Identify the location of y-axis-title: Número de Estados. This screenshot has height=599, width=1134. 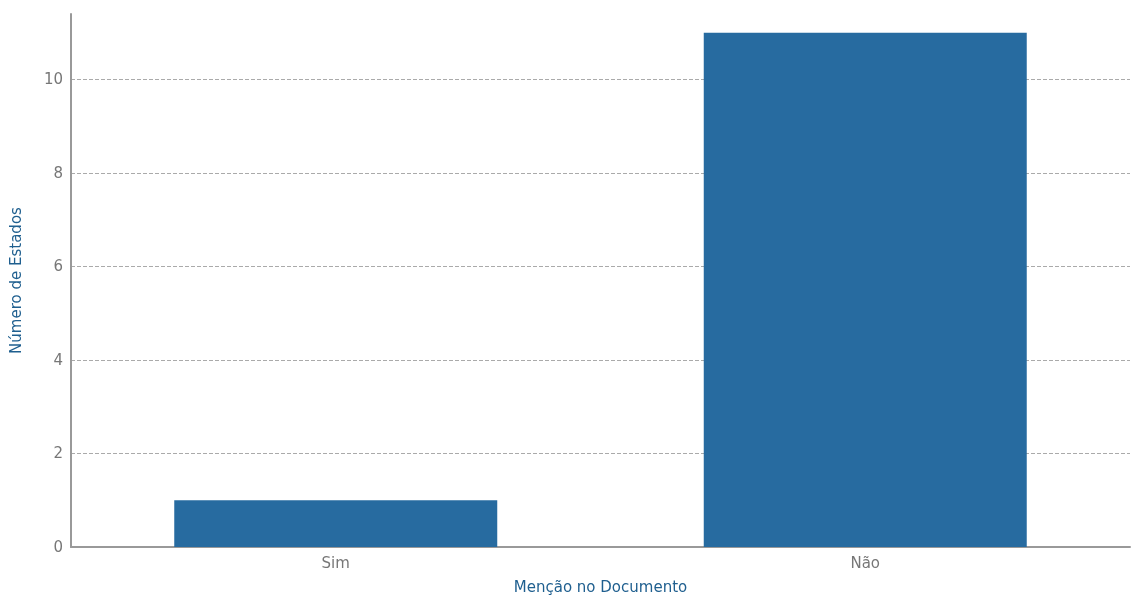
(15, 280).